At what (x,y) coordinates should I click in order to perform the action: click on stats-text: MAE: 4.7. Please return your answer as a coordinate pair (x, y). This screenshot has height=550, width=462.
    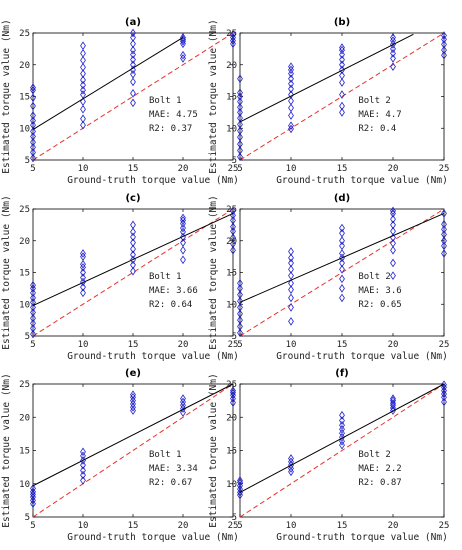
    Looking at the image, I should click on (379, 115).